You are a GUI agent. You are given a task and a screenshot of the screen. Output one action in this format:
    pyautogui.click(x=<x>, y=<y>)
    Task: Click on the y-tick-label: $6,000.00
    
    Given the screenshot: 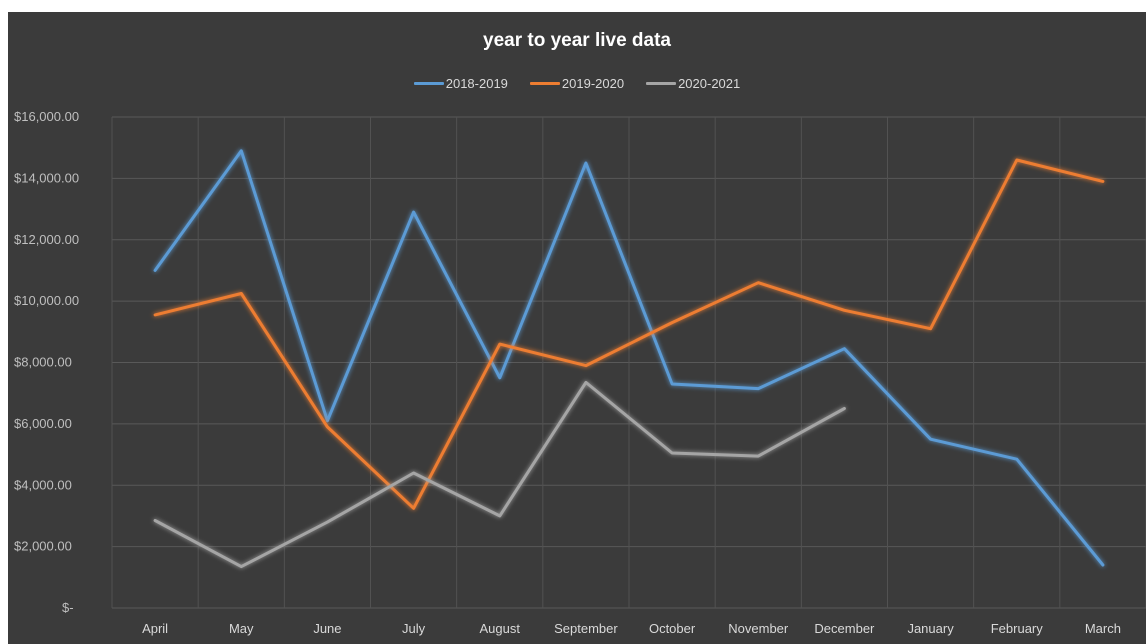 What is the action you would take?
    pyautogui.click(x=43, y=423)
    